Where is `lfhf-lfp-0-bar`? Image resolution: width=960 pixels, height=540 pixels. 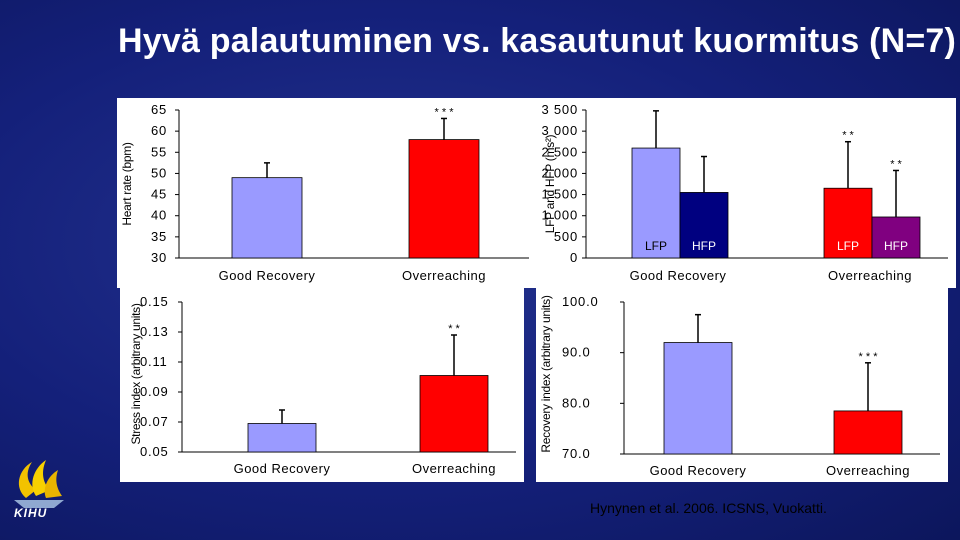 lfhf-lfp-0-bar is located at coordinates (656, 203).